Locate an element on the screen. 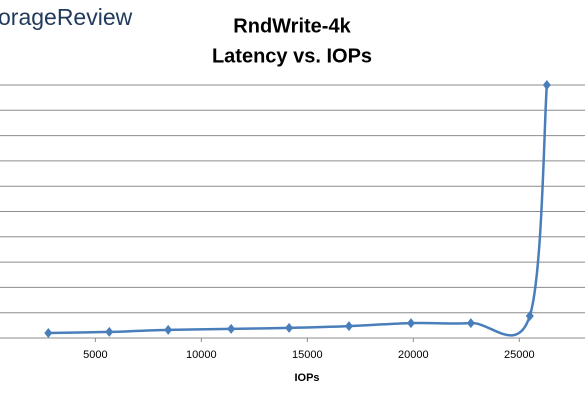 The height and width of the screenshot is (401, 585). x-tick-label: 15000 is located at coordinates (307, 355).